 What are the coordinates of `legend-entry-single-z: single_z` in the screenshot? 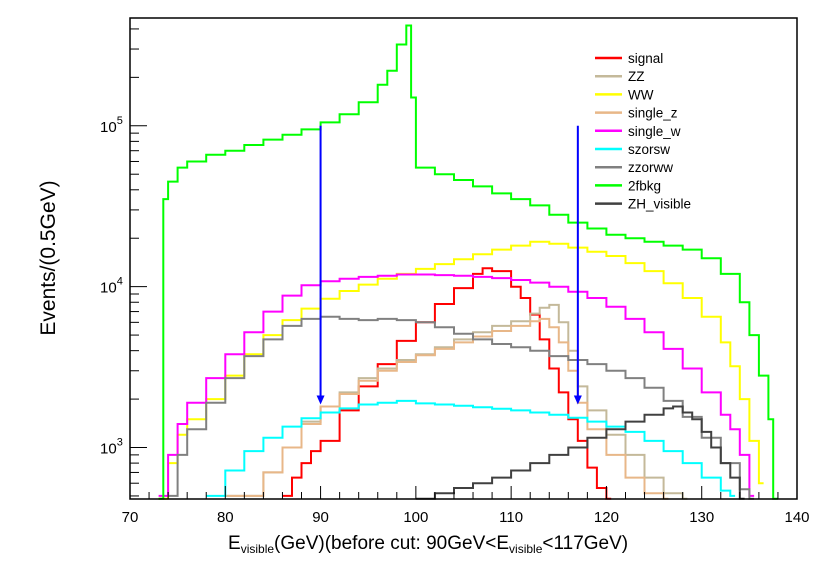 It's located at (636, 113).